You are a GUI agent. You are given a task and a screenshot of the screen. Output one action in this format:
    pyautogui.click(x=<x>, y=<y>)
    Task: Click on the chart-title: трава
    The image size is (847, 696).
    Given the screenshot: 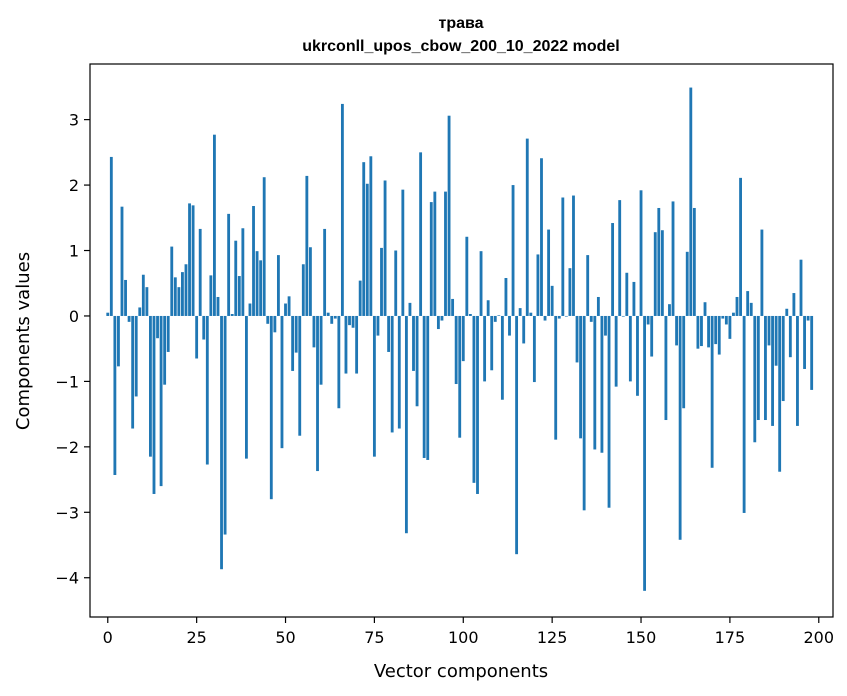 What is the action you would take?
    pyautogui.click(x=460, y=23)
    